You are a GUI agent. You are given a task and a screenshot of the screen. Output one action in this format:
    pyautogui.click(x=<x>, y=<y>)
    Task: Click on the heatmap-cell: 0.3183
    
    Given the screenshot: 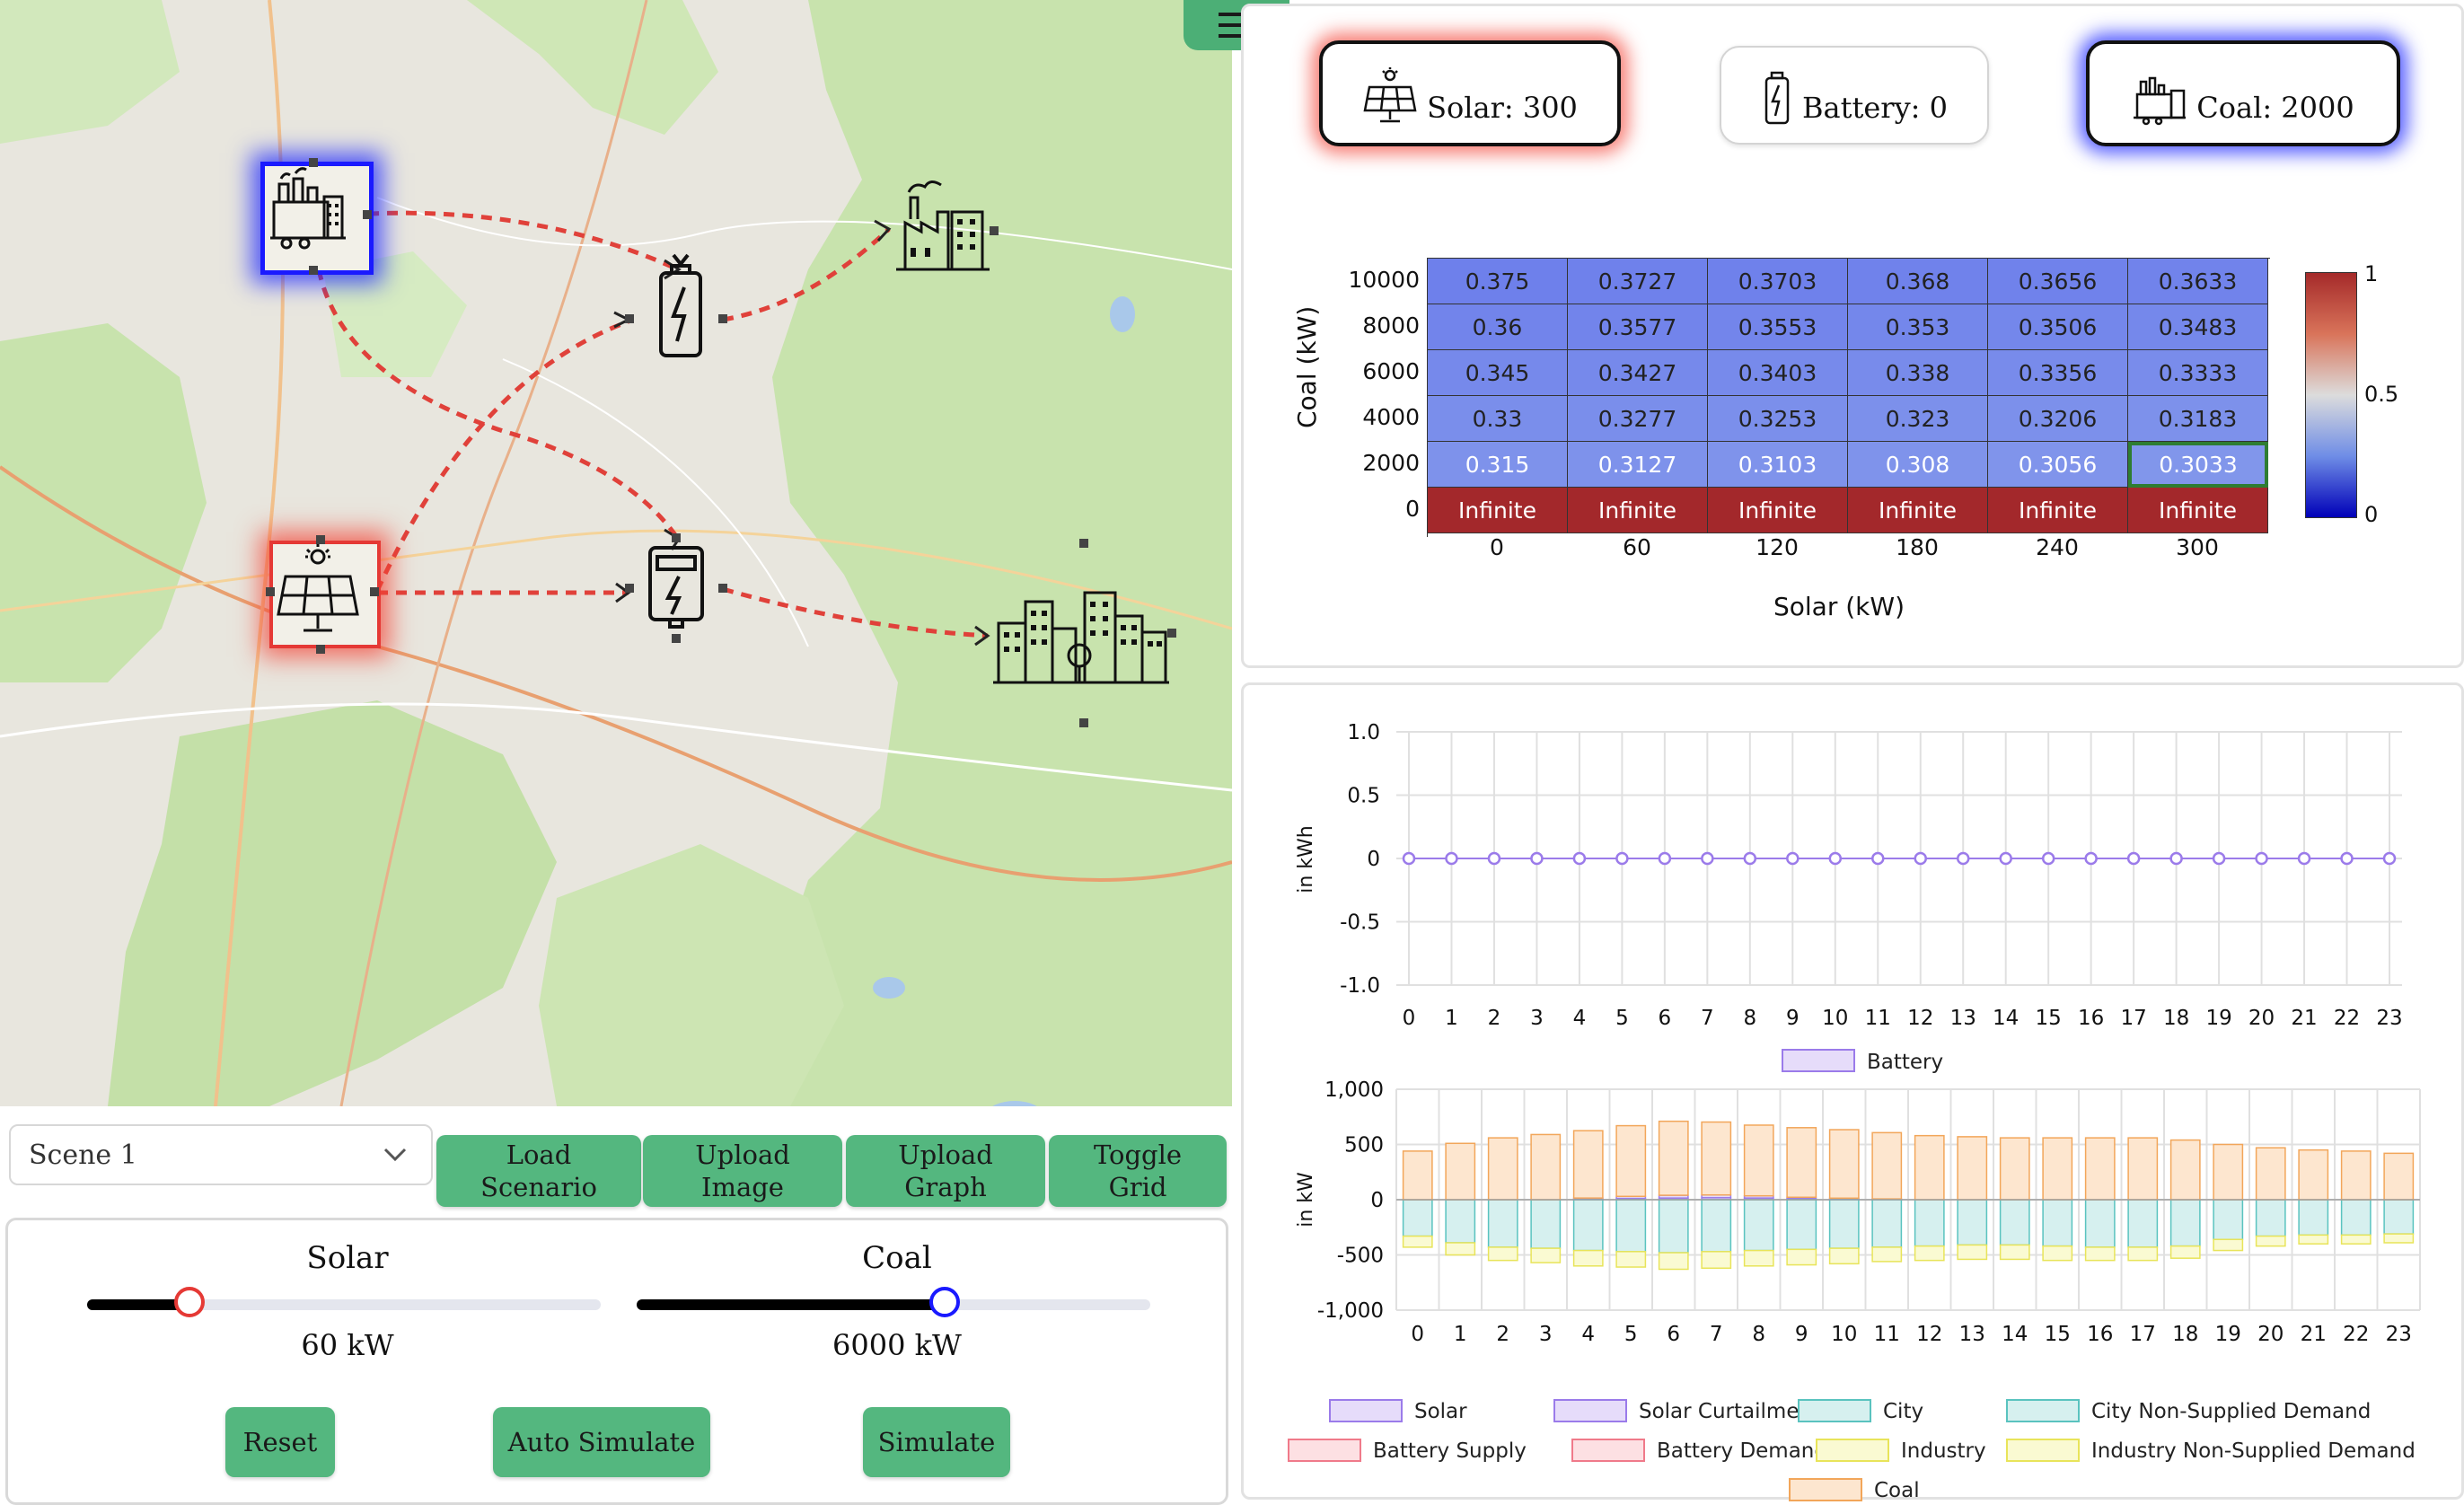 What is the action you would take?
    pyautogui.click(x=2198, y=419)
    